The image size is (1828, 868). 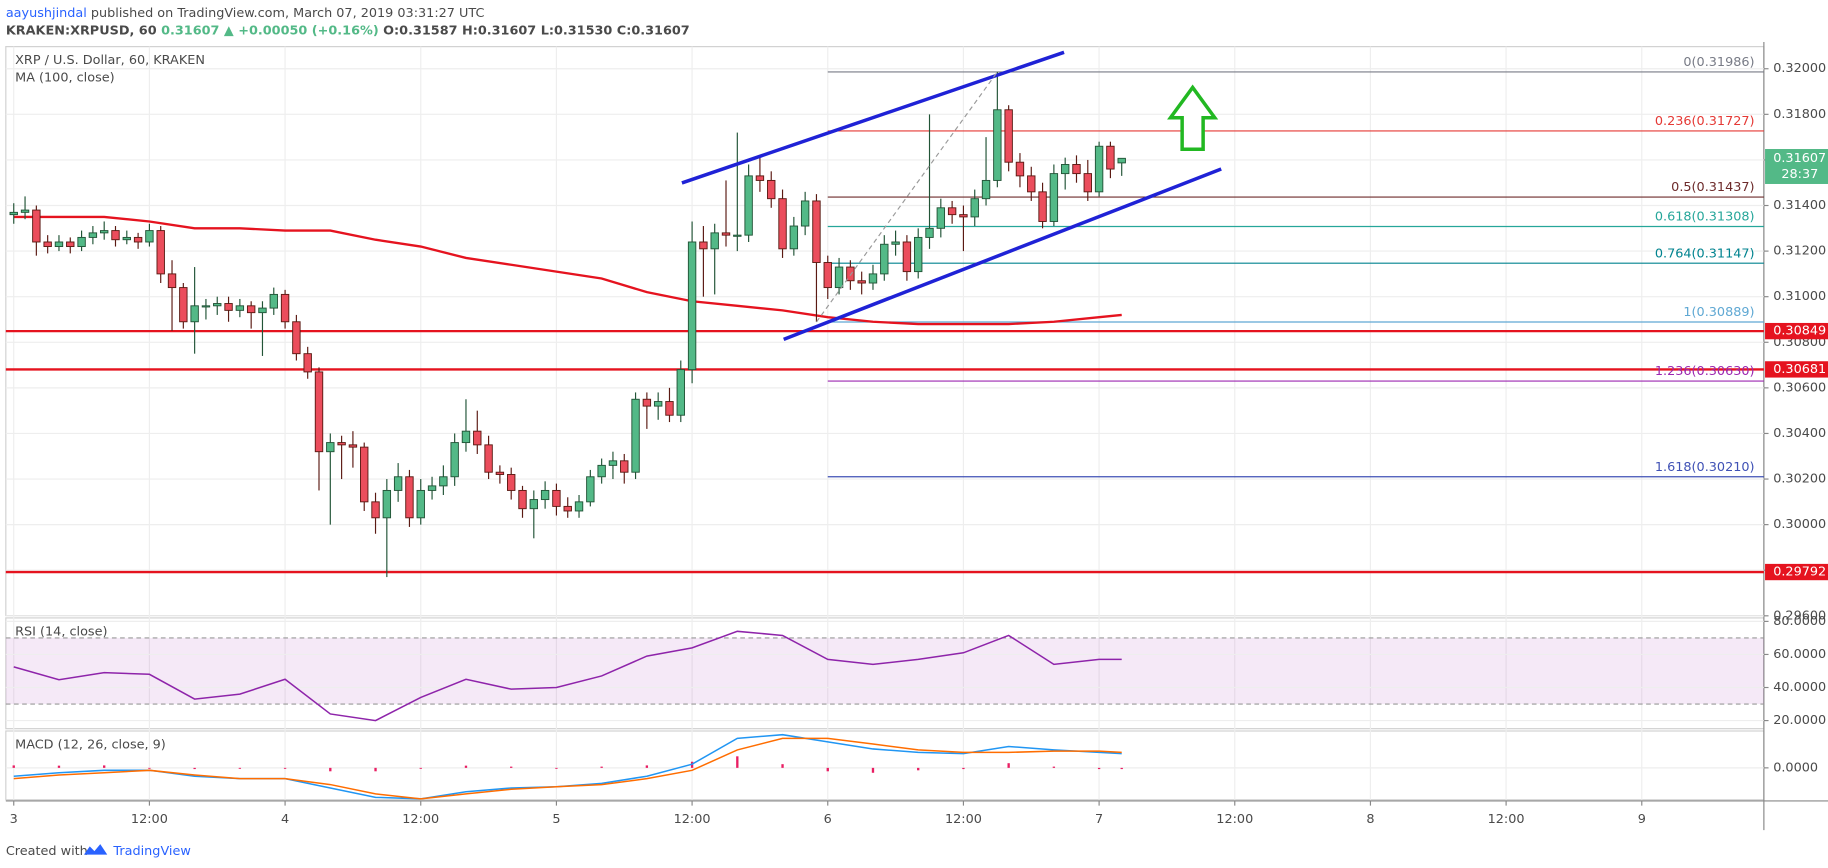 What do you see at coordinates (1799, 479) in the screenshot?
I see `y-tick-label: 0.30200` at bounding box center [1799, 479].